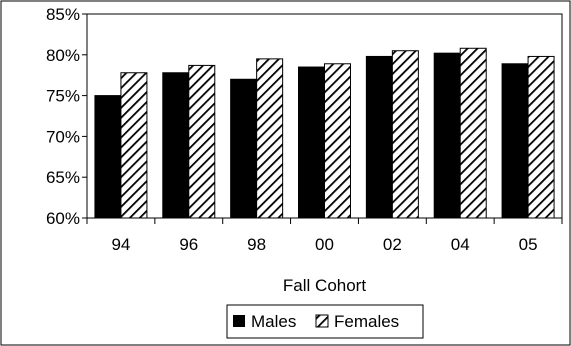 Image resolution: width=571 pixels, height=346 pixels. What do you see at coordinates (120, 244) in the screenshot?
I see `x-tick-label: 94` at bounding box center [120, 244].